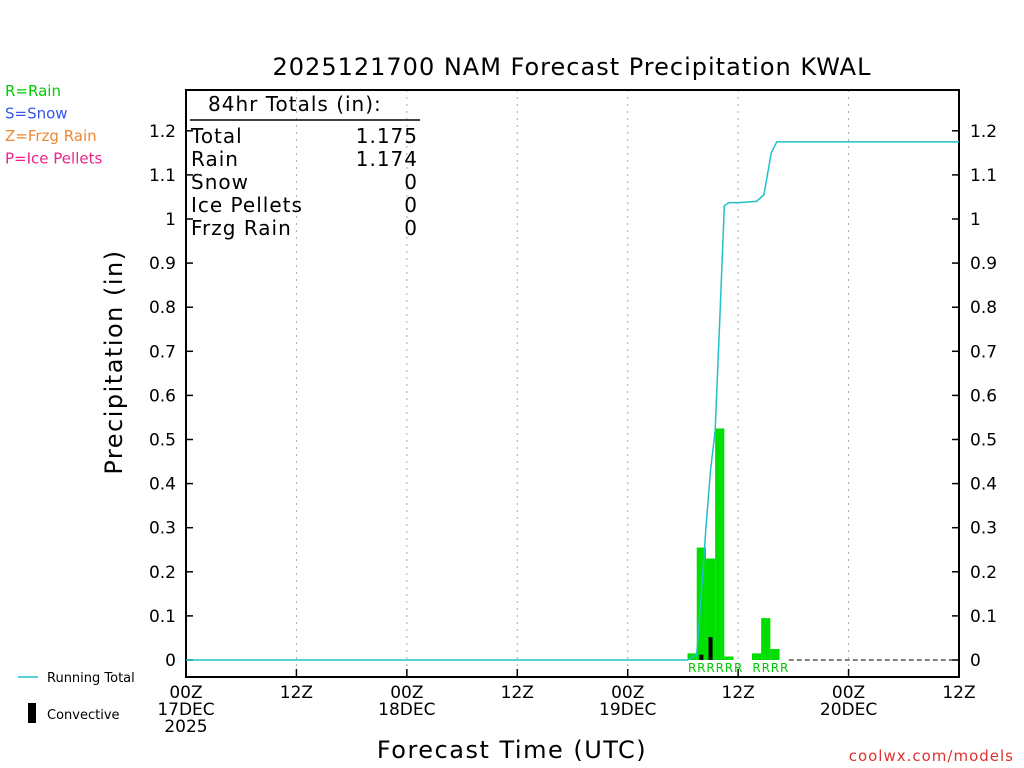  What do you see at coordinates (215, 159) in the screenshot?
I see `totals-row-label: Rain` at bounding box center [215, 159].